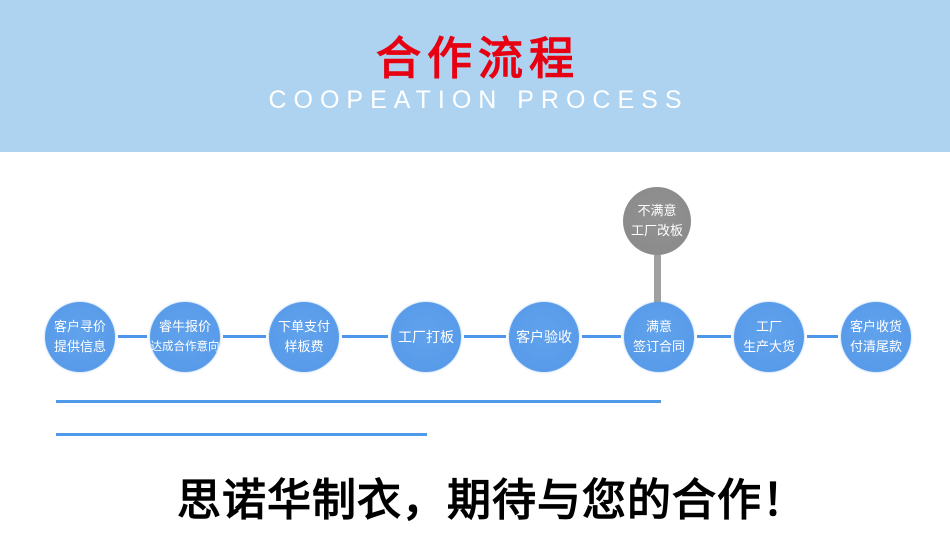 This screenshot has height=557, width=950. I want to click on flow-step-4: 工厂打板, so click(426, 337).